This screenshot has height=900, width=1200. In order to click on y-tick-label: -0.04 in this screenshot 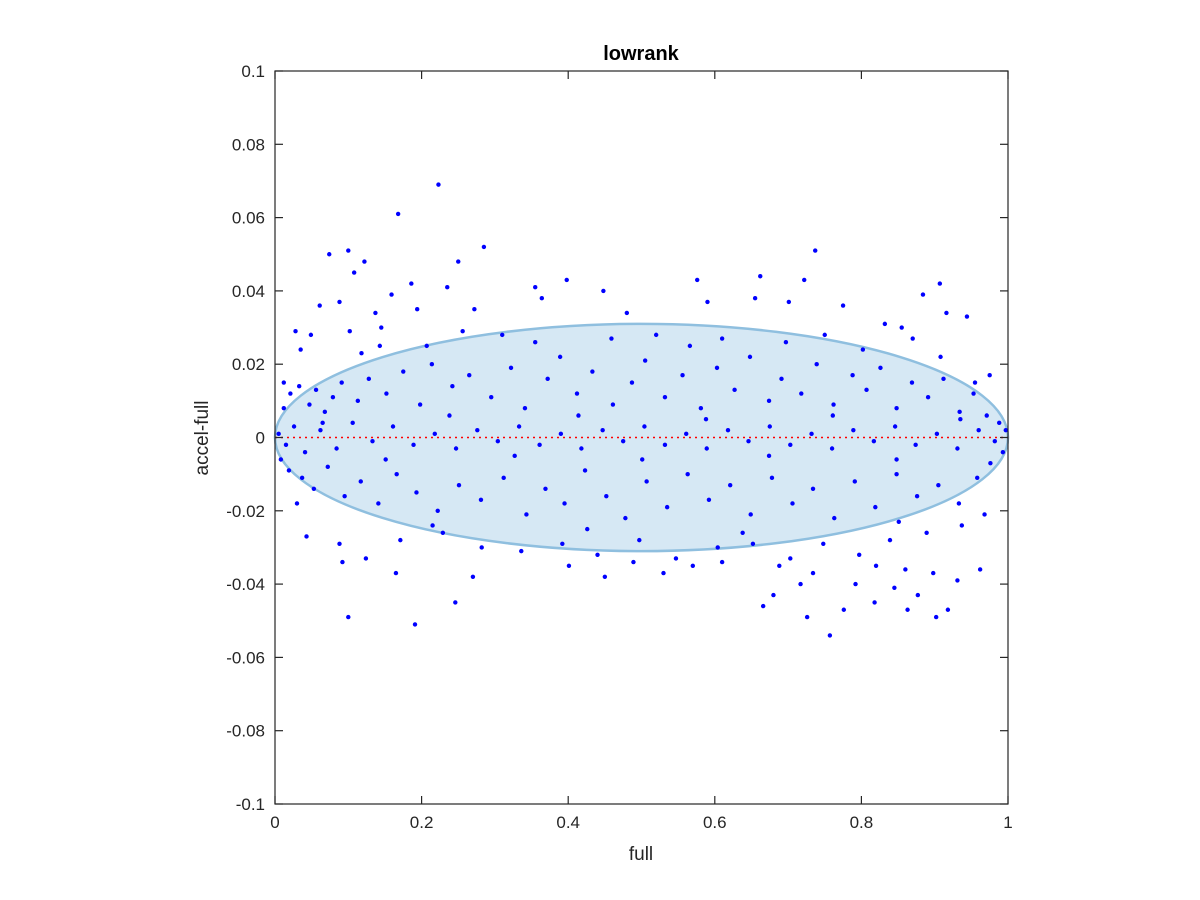, I will do `click(245, 584)`.